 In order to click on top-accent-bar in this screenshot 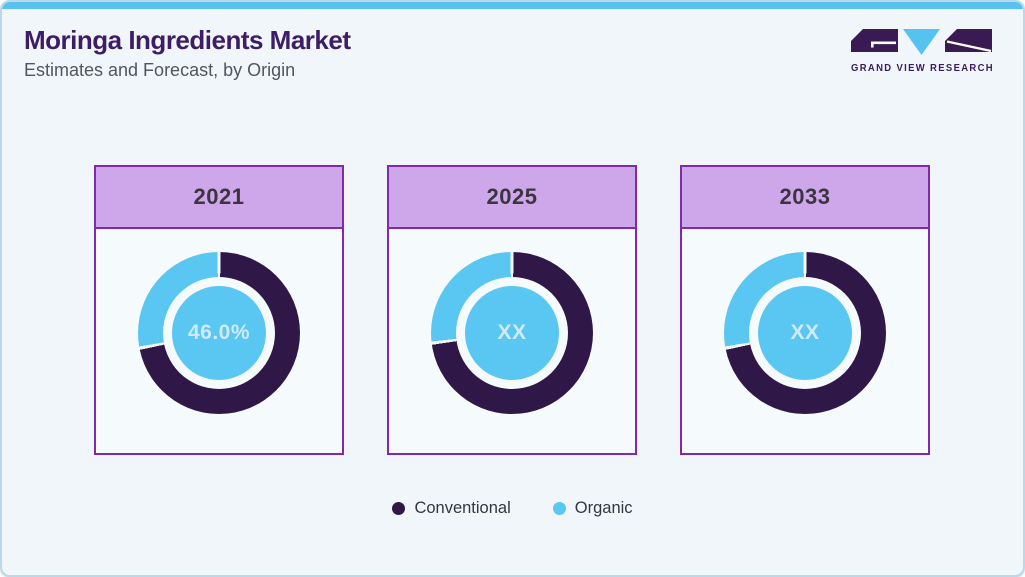, I will do `click(512, 5)`.